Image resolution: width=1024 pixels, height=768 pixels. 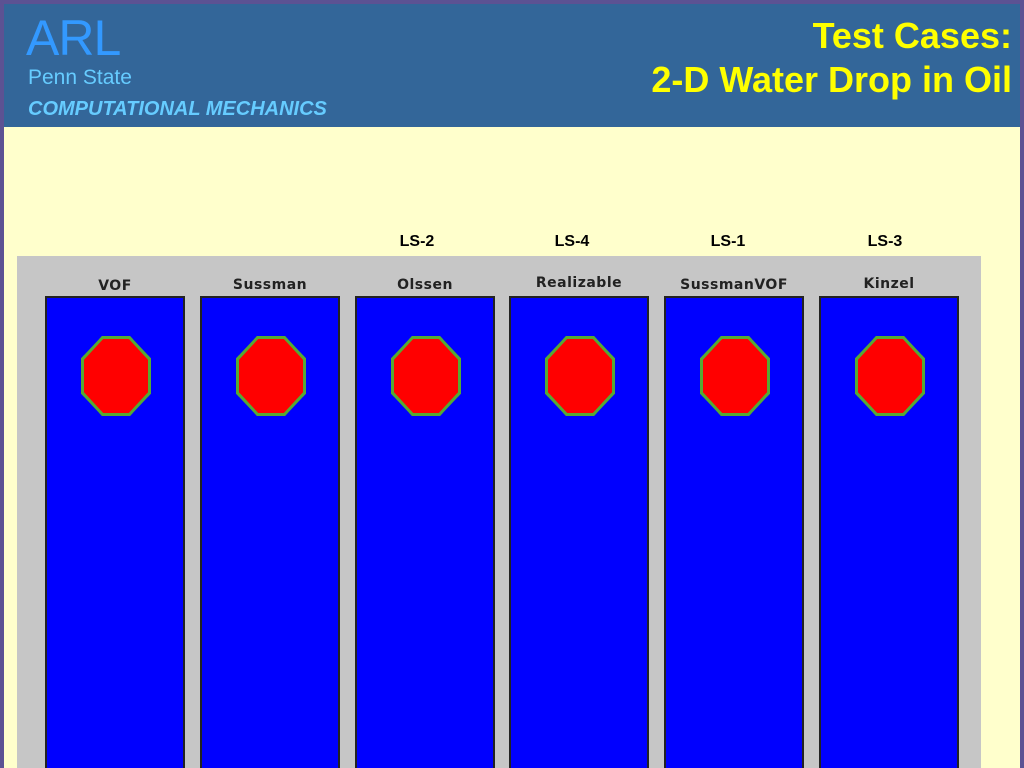 I want to click on panel-title-realizable: Realizable, so click(x=579, y=283).